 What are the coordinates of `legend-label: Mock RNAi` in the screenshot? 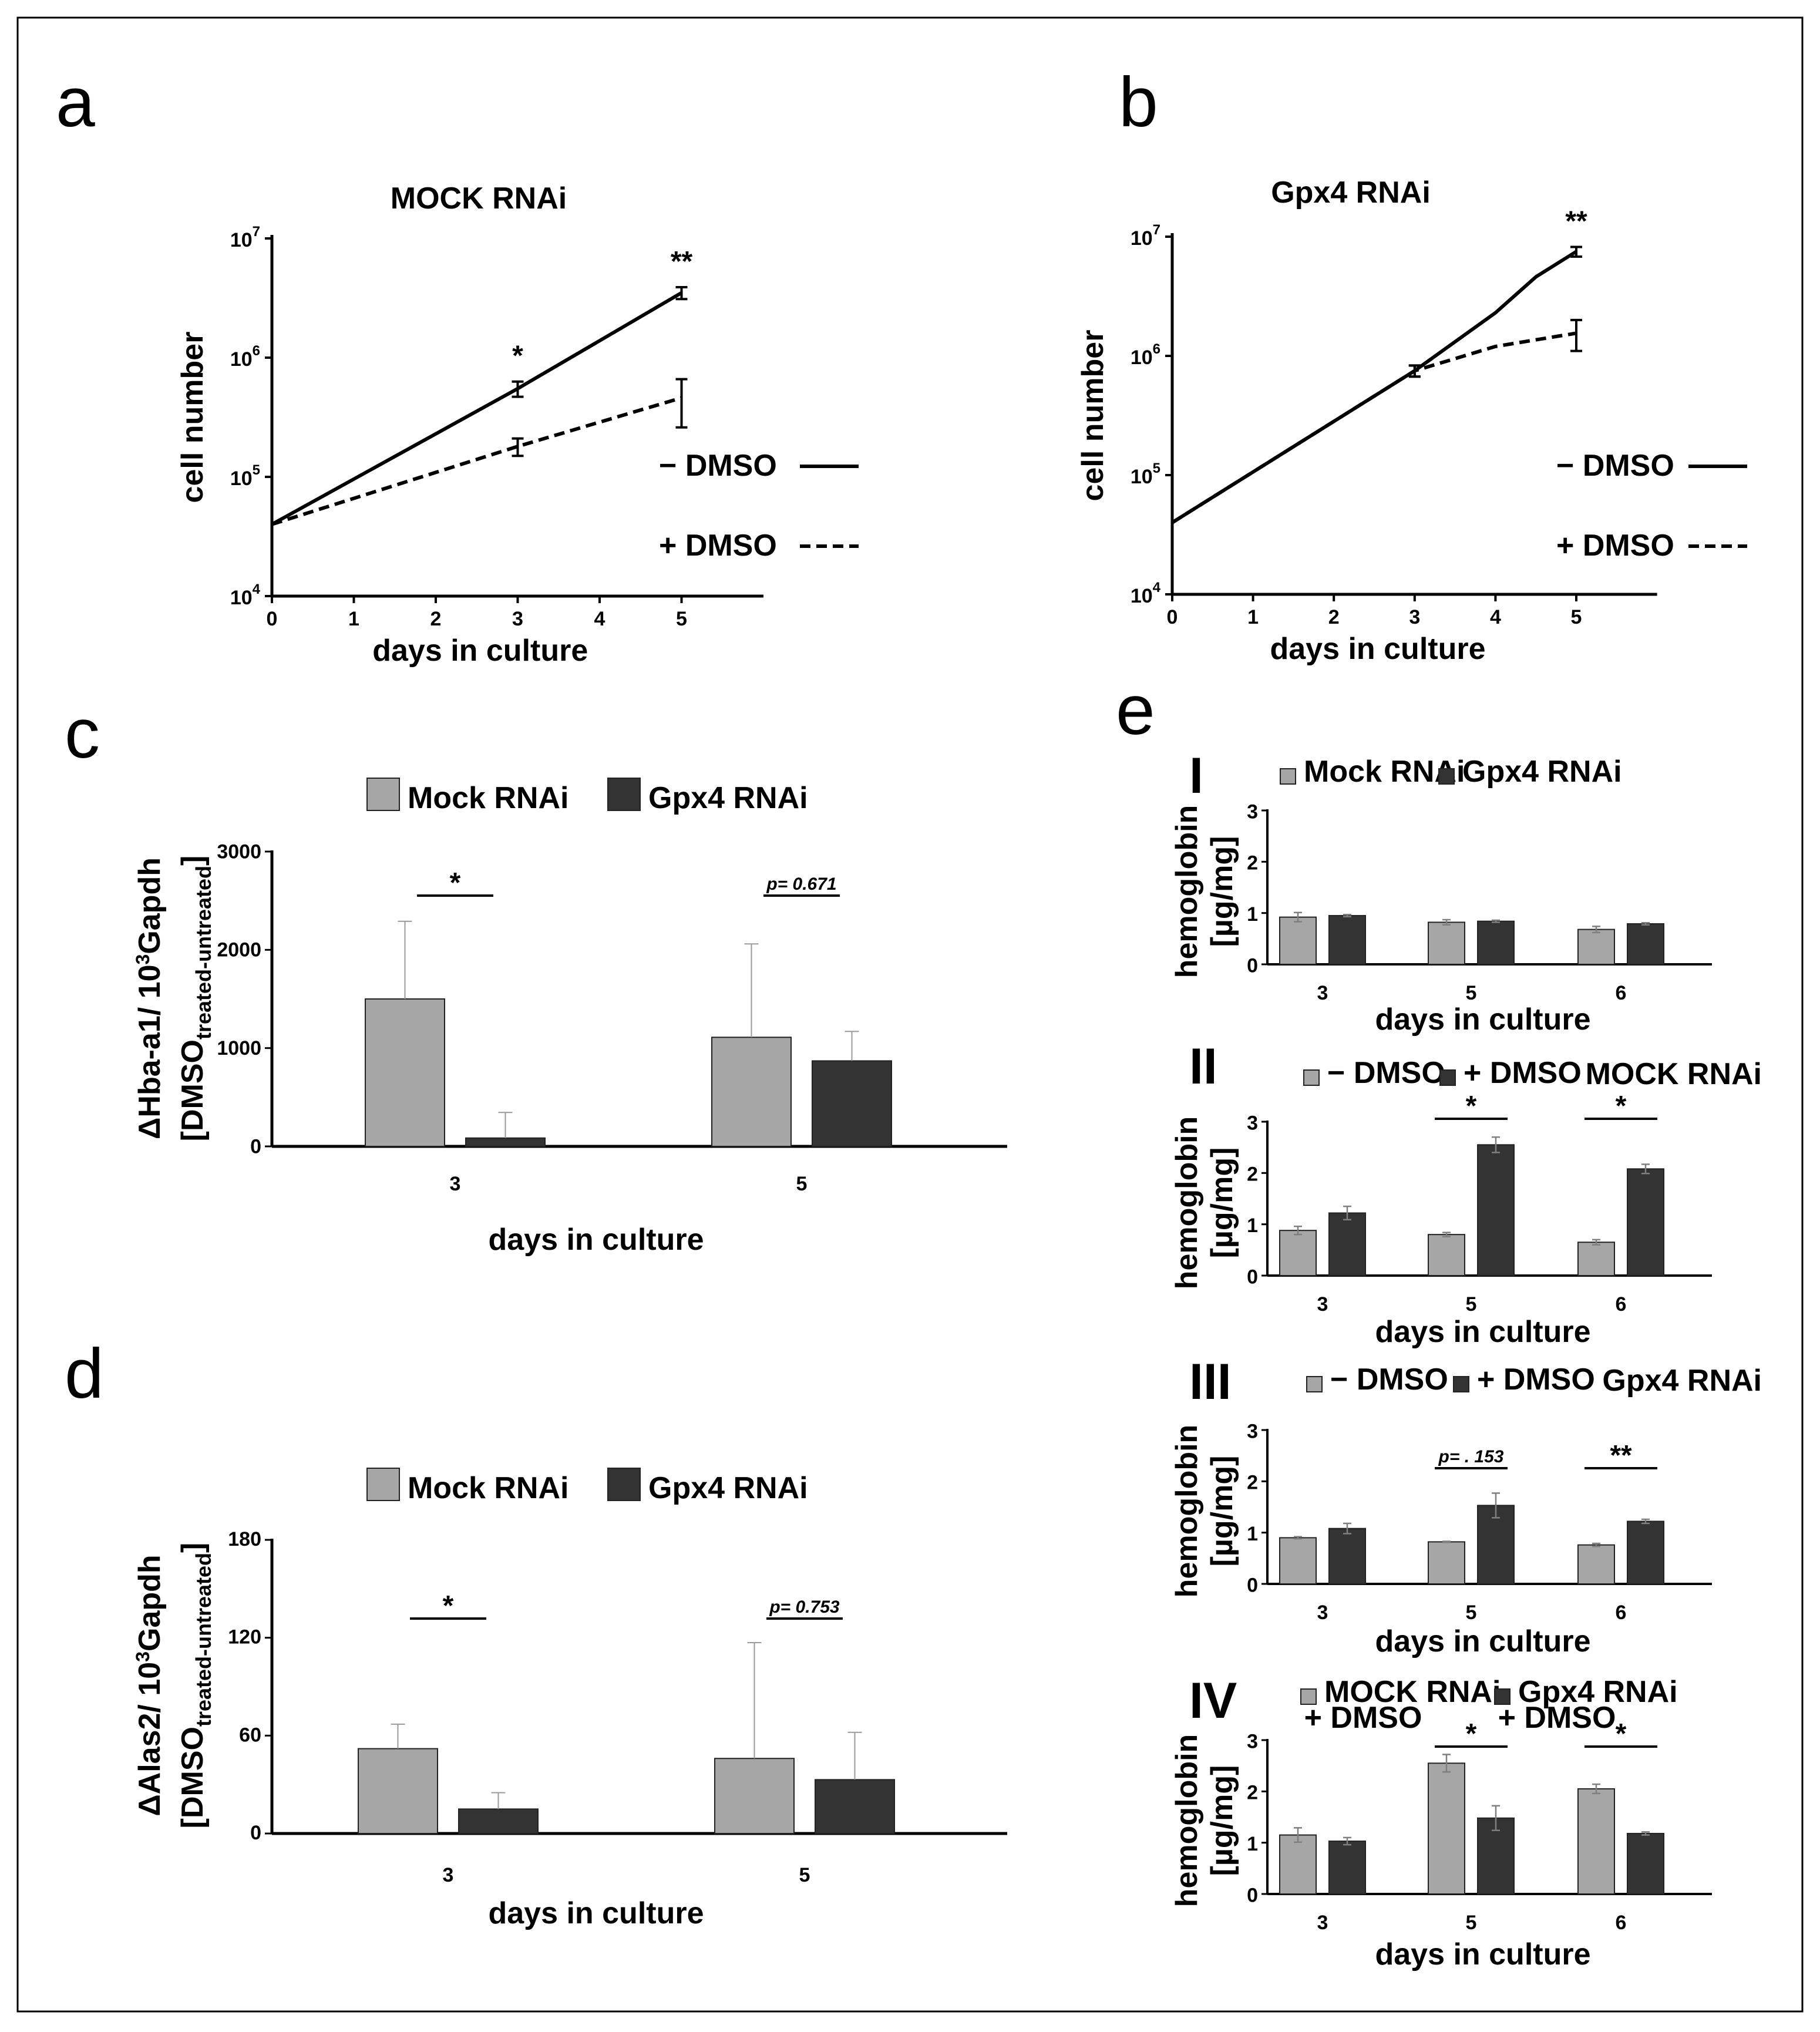 It's located at (488, 1488).